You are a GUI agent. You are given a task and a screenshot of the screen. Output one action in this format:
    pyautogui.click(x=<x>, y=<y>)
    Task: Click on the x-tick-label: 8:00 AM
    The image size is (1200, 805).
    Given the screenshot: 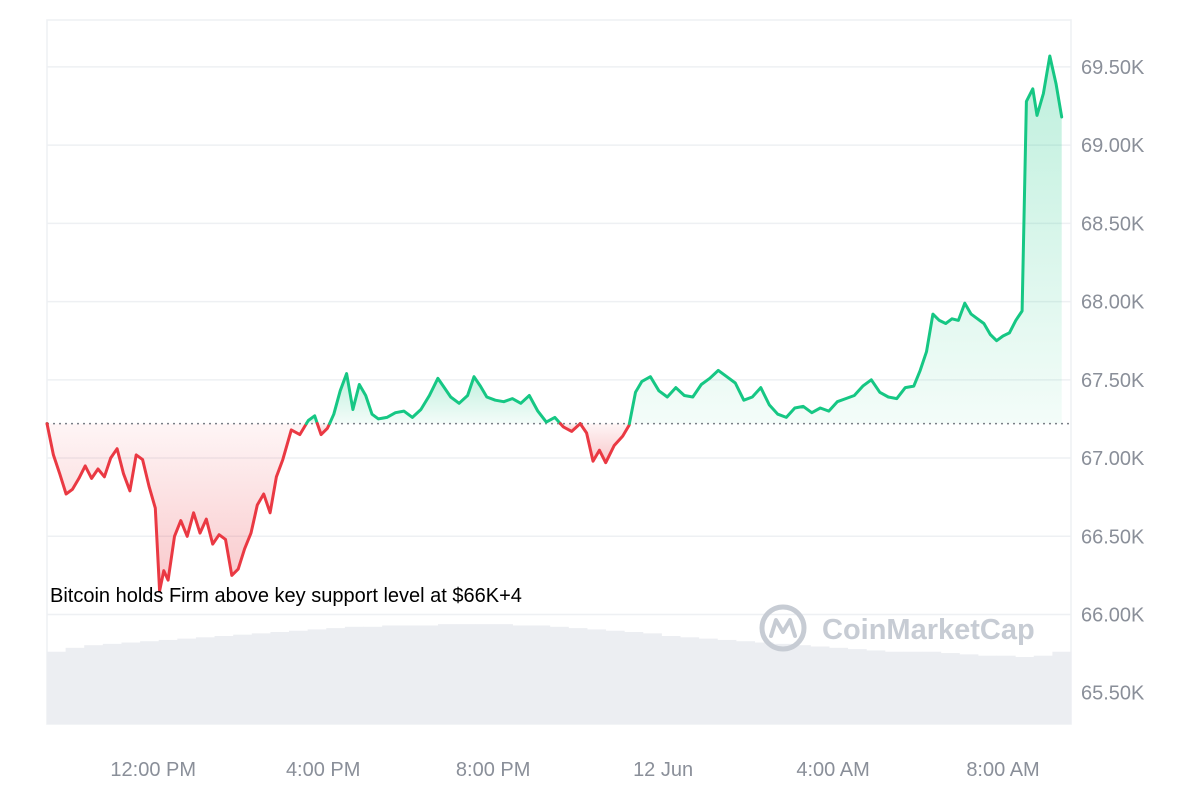 What is the action you would take?
    pyautogui.click(x=1002, y=770)
    